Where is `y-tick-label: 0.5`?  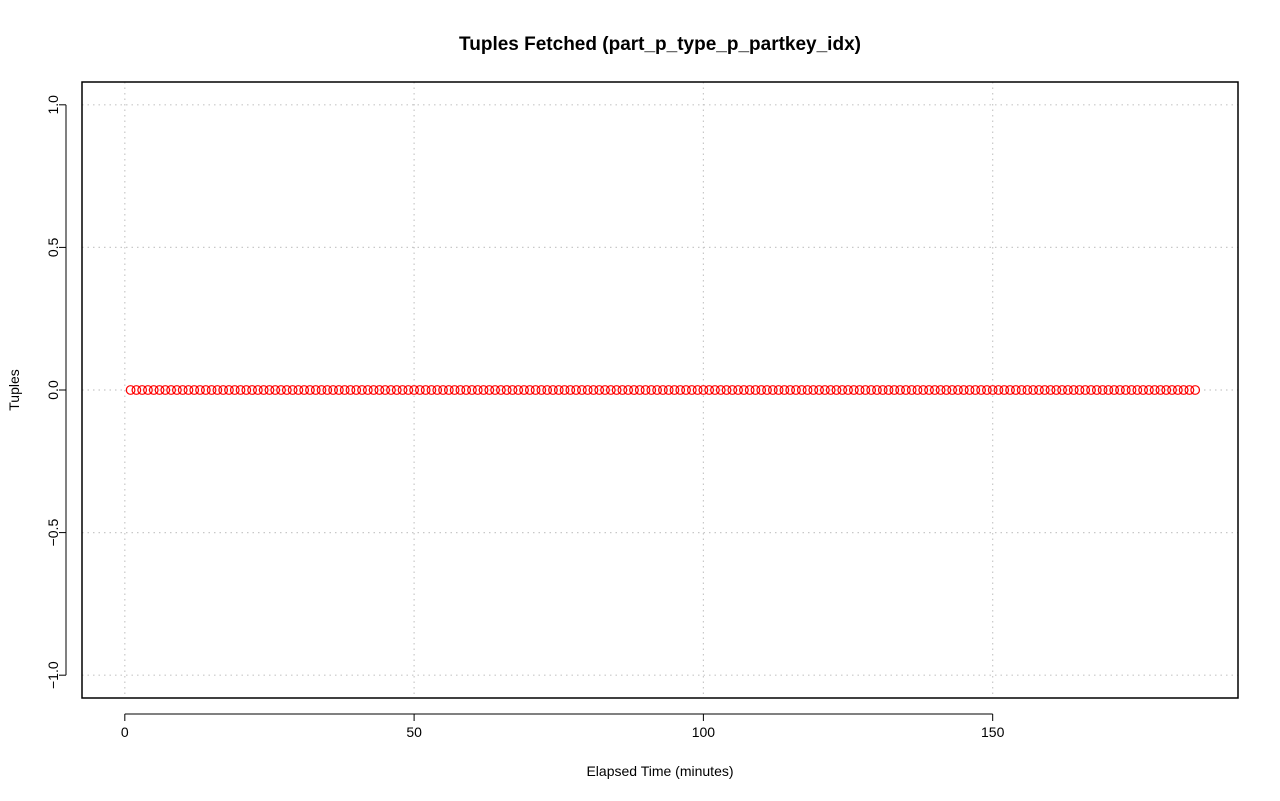
y-tick-label: 0.5 is located at coordinates (53, 247).